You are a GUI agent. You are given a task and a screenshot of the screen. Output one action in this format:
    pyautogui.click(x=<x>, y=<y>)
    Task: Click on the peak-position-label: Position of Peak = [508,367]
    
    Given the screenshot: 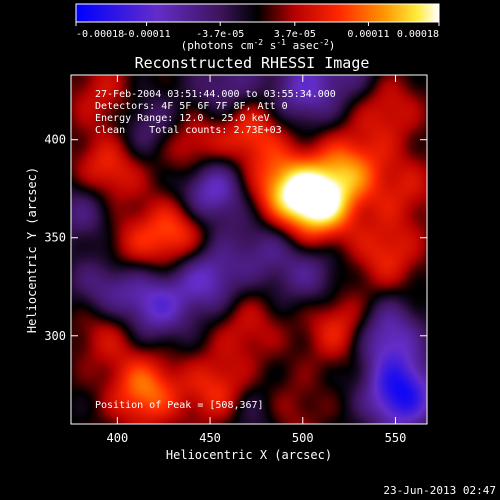 What is the action you would take?
    pyautogui.click(x=179, y=405)
    